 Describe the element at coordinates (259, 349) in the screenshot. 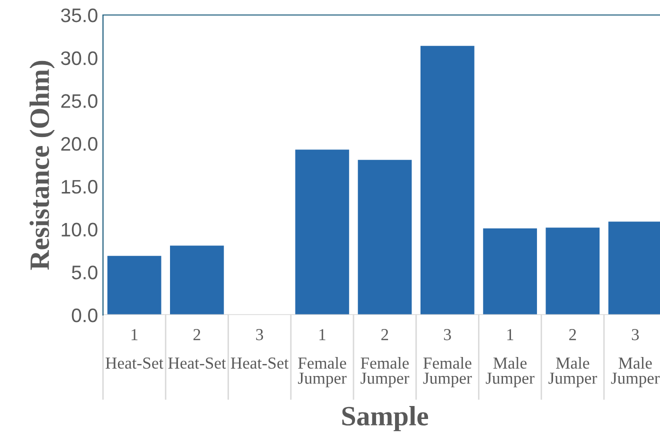

I see `x-tick-label: 3 Heat-Set` at that location.